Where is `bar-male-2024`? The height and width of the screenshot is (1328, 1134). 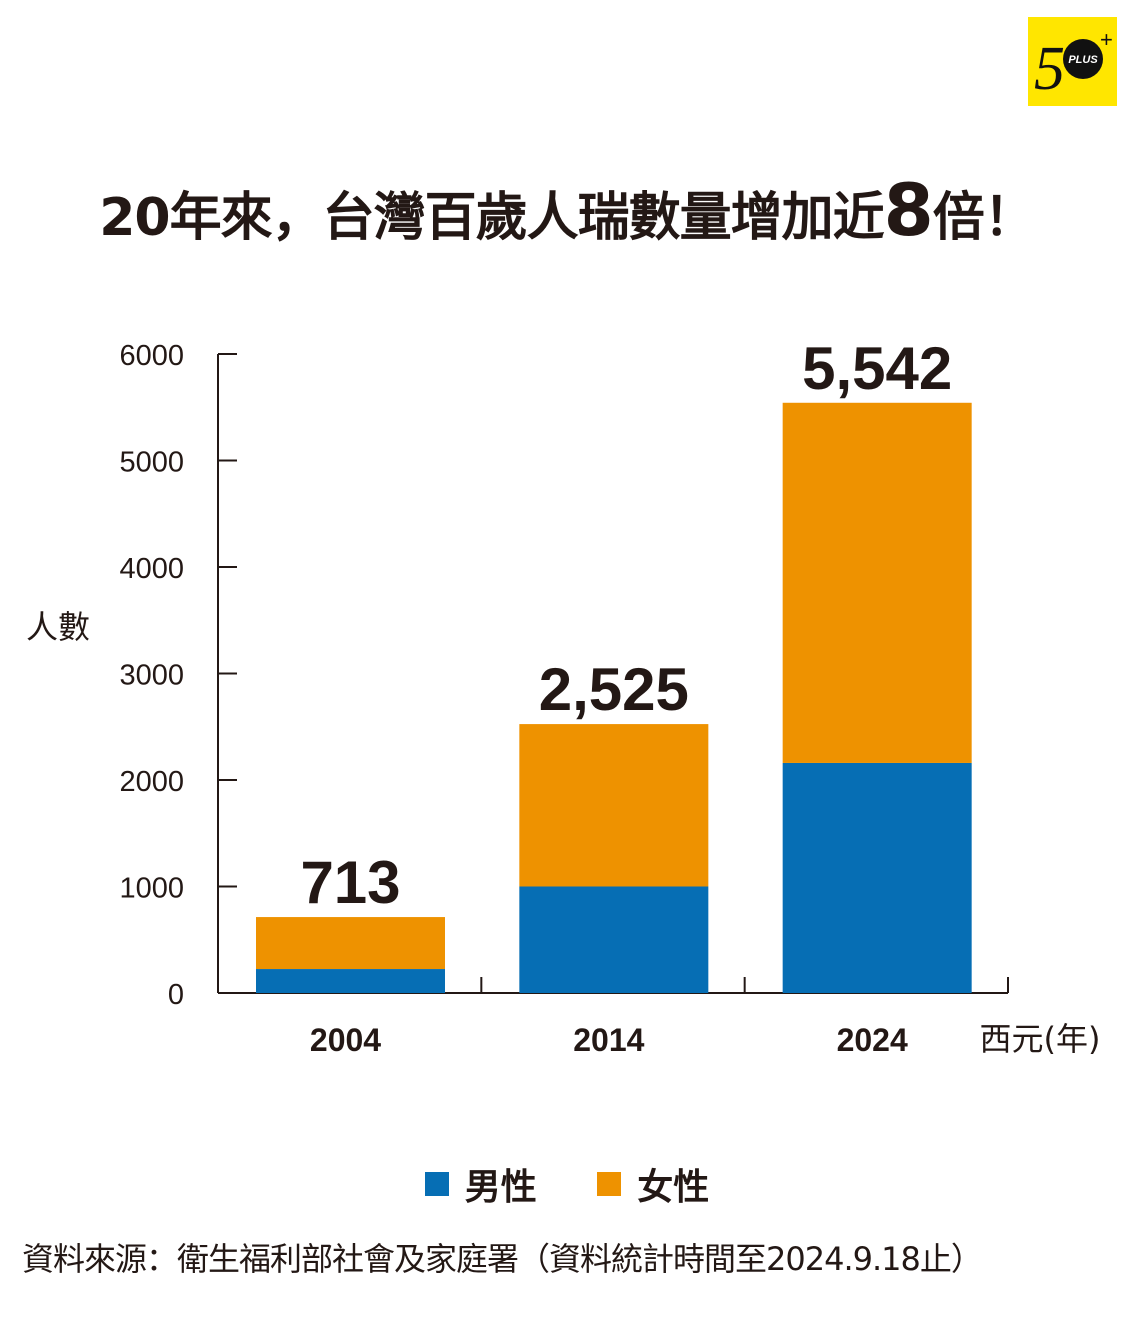
bar-male-2024 is located at coordinates (877, 877).